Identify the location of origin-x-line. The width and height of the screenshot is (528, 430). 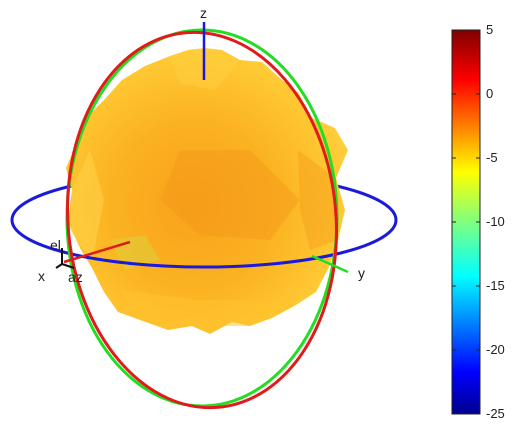
(59, 266).